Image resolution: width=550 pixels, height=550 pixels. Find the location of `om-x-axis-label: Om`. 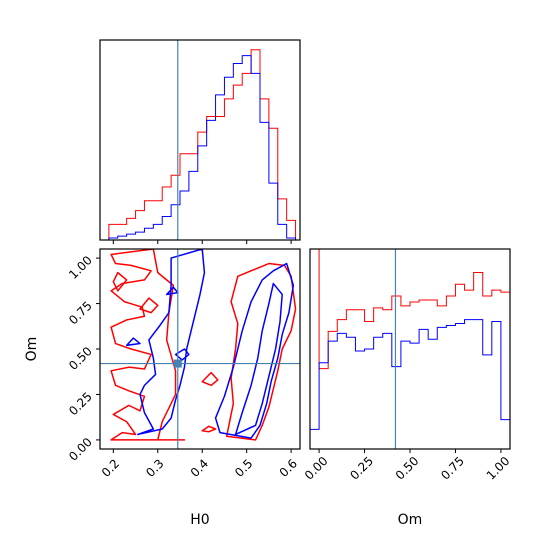

om-x-axis-label: Om is located at coordinates (410, 520).